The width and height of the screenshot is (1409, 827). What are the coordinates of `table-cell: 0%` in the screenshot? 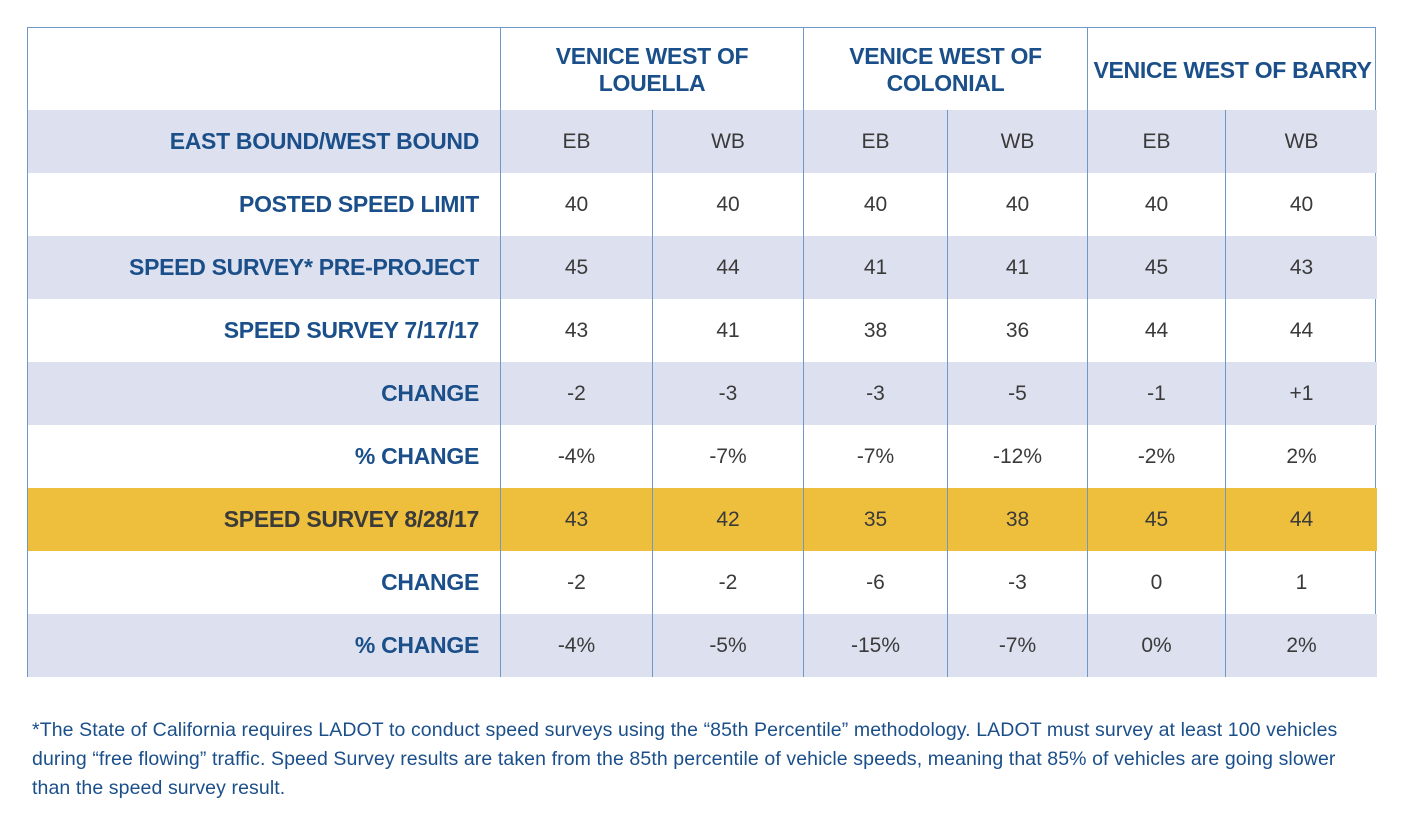 It's located at (1157, 645).